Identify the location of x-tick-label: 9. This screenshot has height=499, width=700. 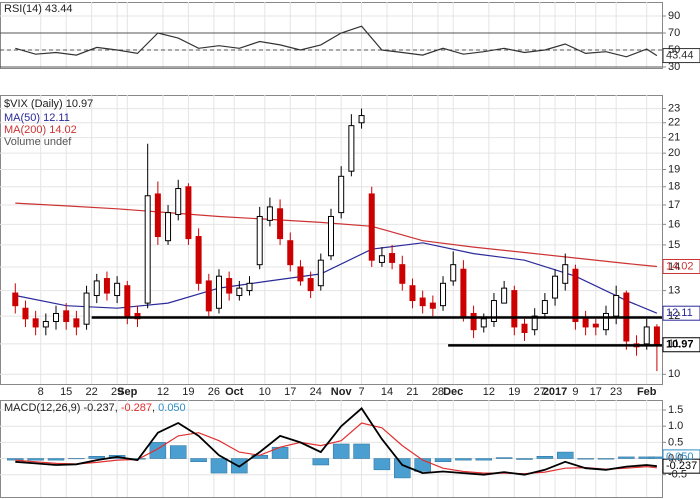
(575, 392).